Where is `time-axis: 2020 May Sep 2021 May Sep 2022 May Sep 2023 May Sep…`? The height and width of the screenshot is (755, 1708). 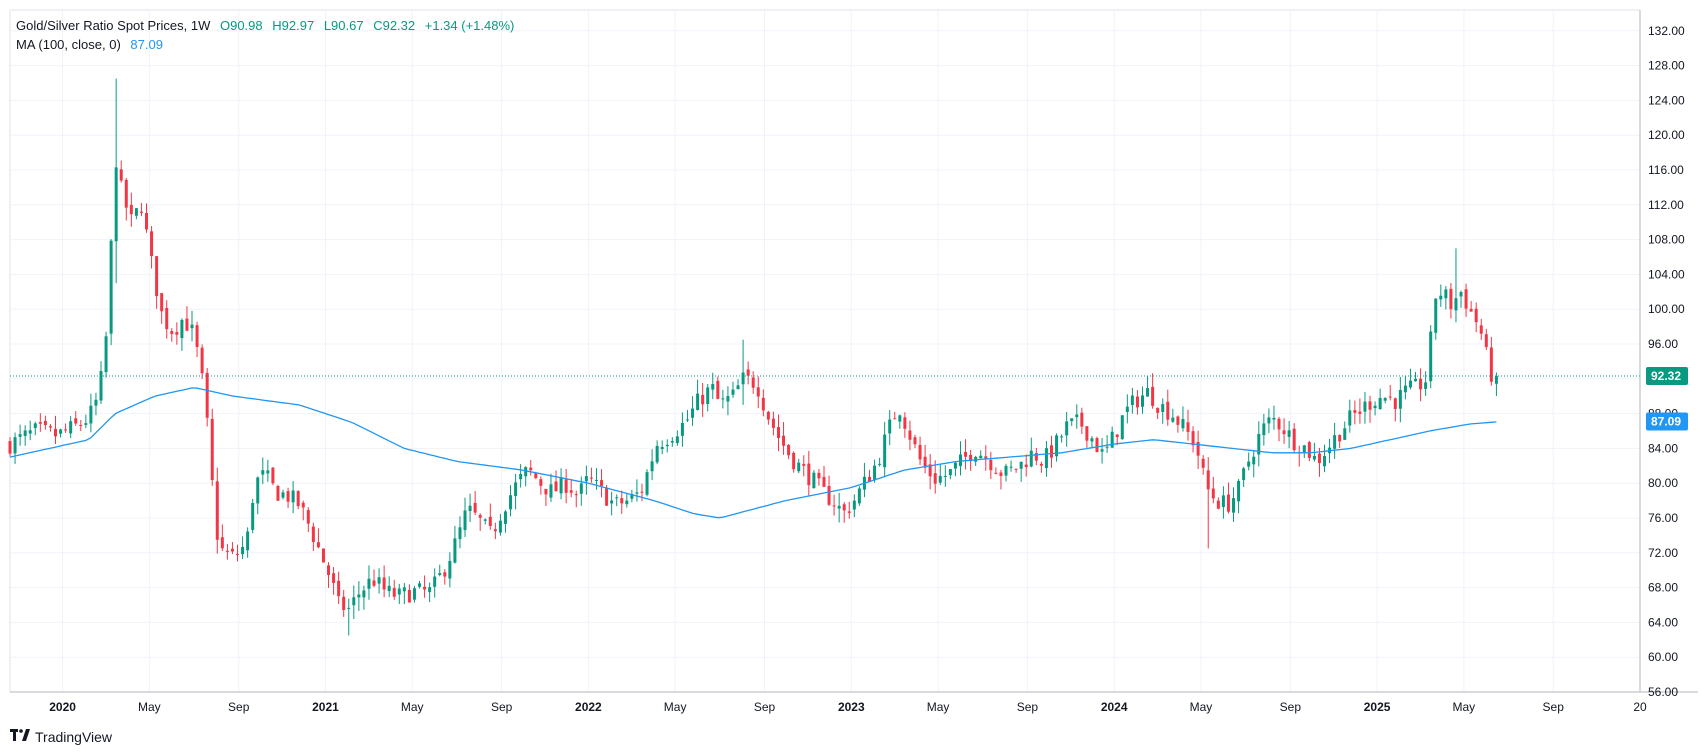
time-axis: 2020 May Sep 2021 May Sep 2022 May Sep 2023 May Sep… is located at coordinates (848, 707).